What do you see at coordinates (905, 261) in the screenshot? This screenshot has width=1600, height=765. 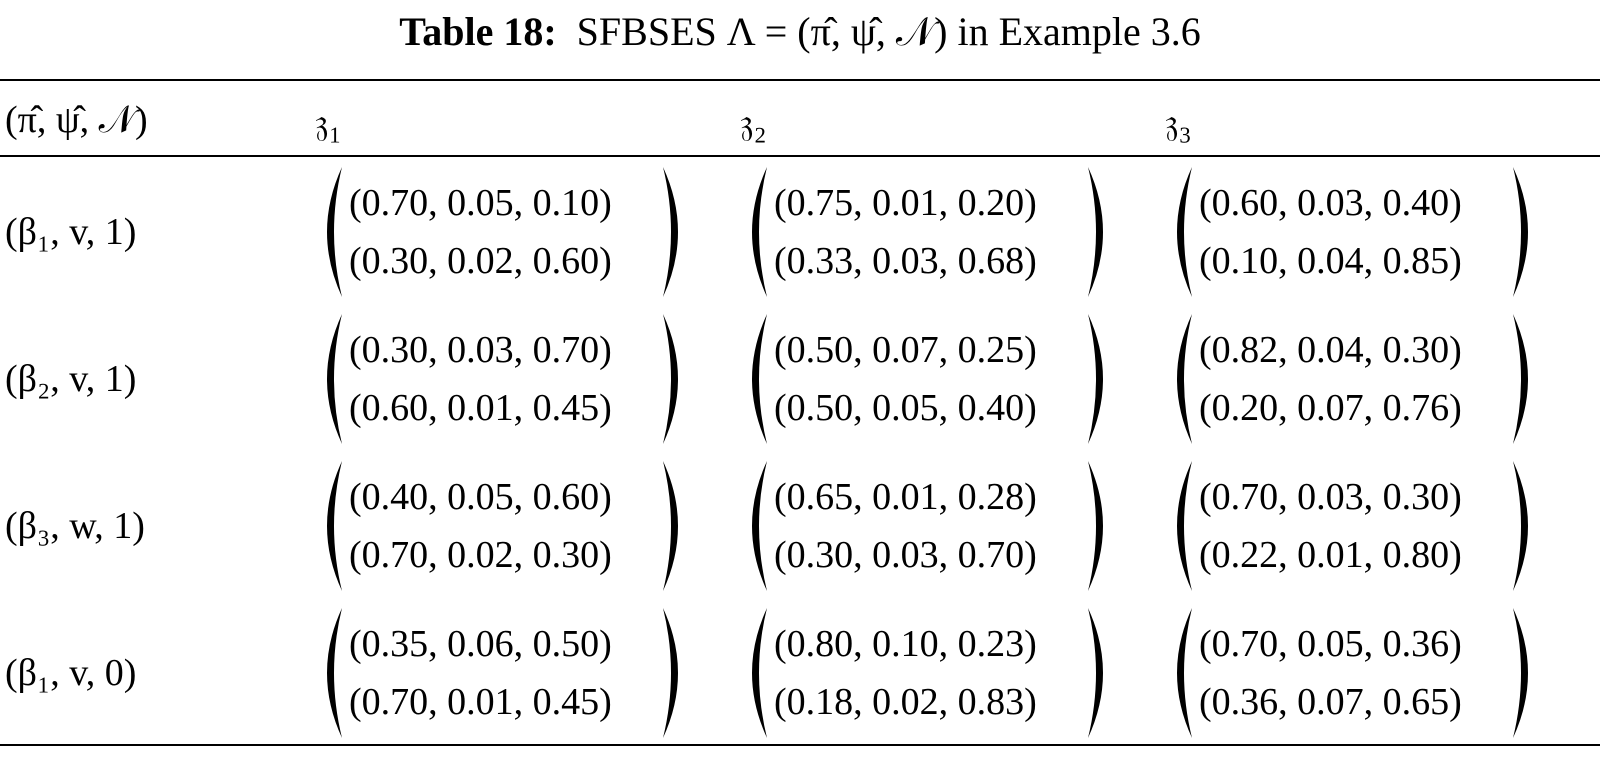 I see `cell-line: (0.33, 0.03, 0.68)` at bounding box center [905, 261].